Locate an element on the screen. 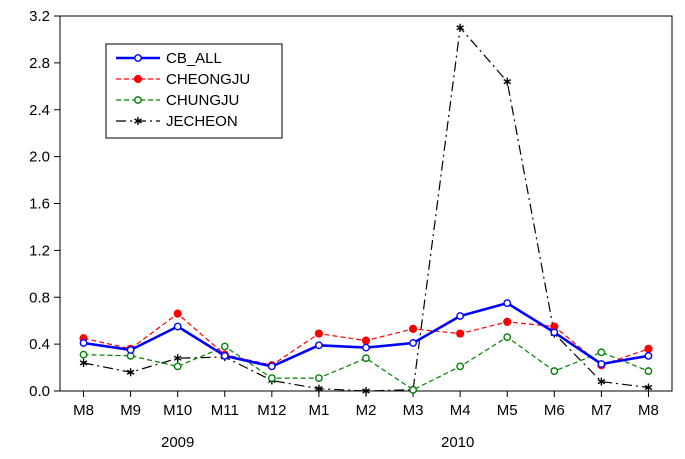 This screenshot has width=685, height=459. x-tick-label: M5 is located at coordinates (507, 410).